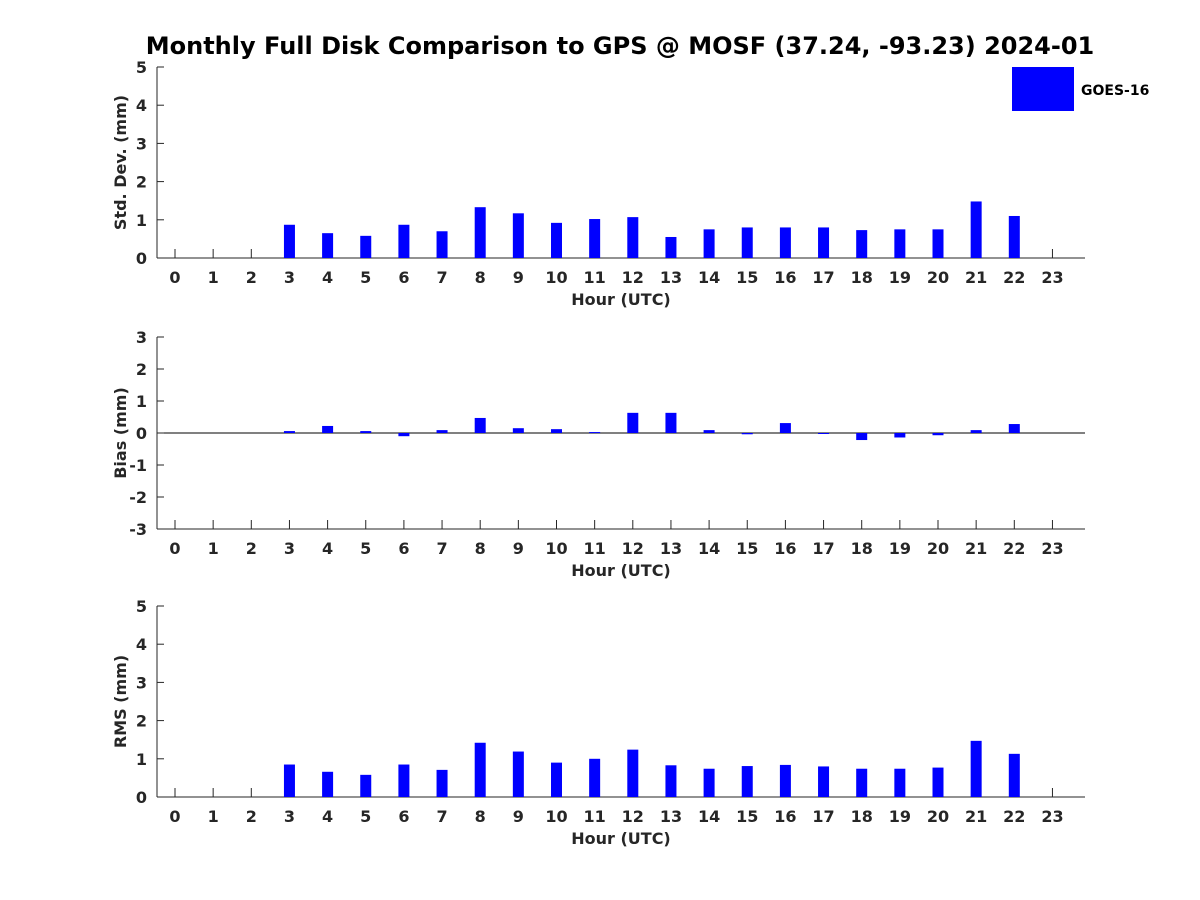  What do you see at coordinates (141, 369) in the screenshot?
I see `bias-y-tick-label: 2` at bounding box center [141, 369].